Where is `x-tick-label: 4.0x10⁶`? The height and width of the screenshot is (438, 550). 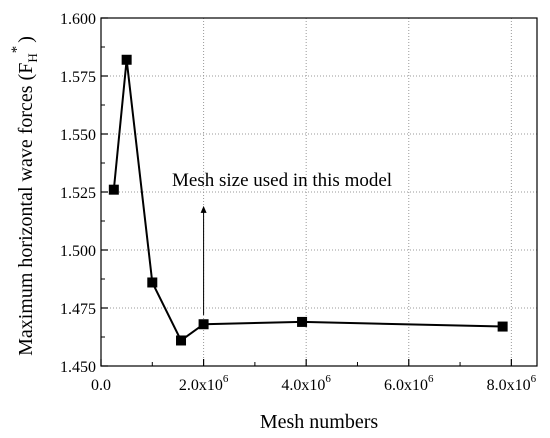 x-tick-label: 4.0x10⁶ is located at coordinates (306, 383).